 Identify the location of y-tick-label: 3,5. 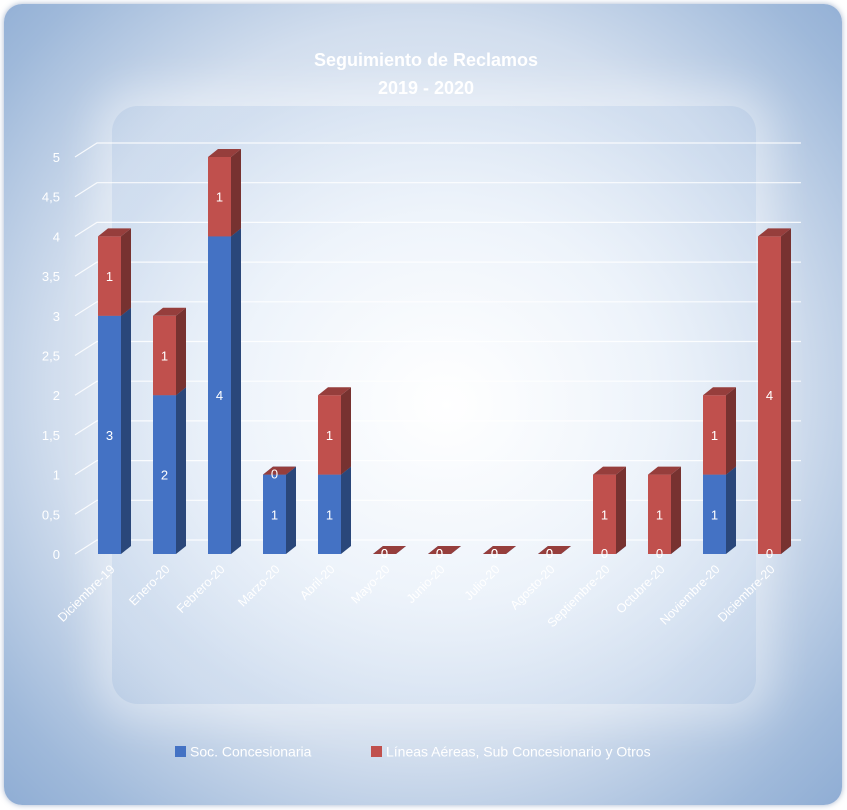
(51, 276).